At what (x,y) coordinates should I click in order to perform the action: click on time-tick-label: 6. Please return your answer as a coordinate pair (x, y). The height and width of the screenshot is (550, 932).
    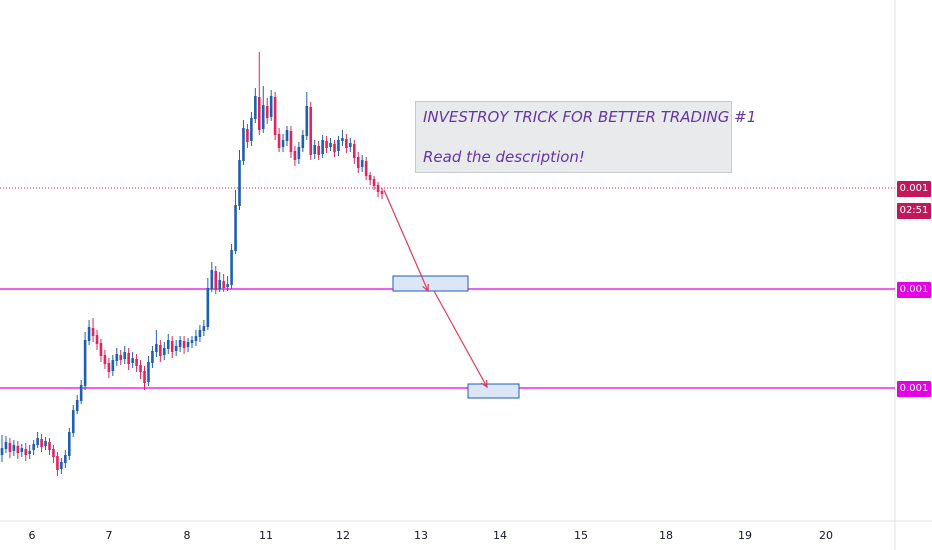
    Looking at the image, I should click on (32, 535).